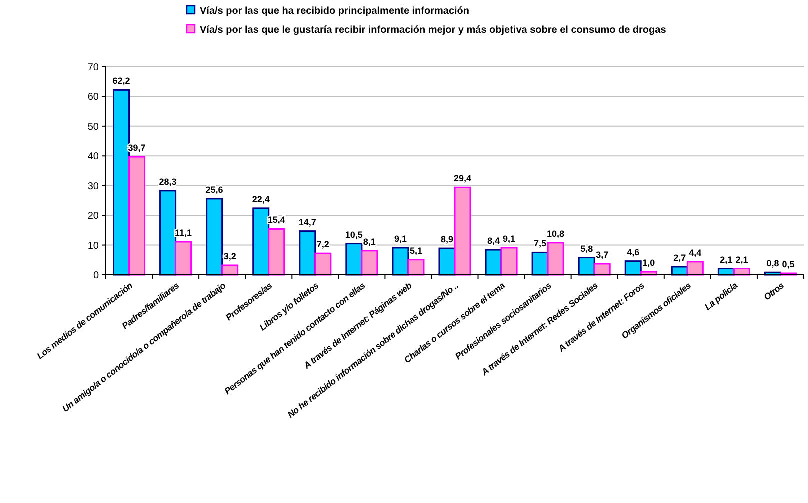 The image size is (808, 503). Describe the element at coordinates (416, 251) in the screenshot. I see `data-label: 5,1` at that location.